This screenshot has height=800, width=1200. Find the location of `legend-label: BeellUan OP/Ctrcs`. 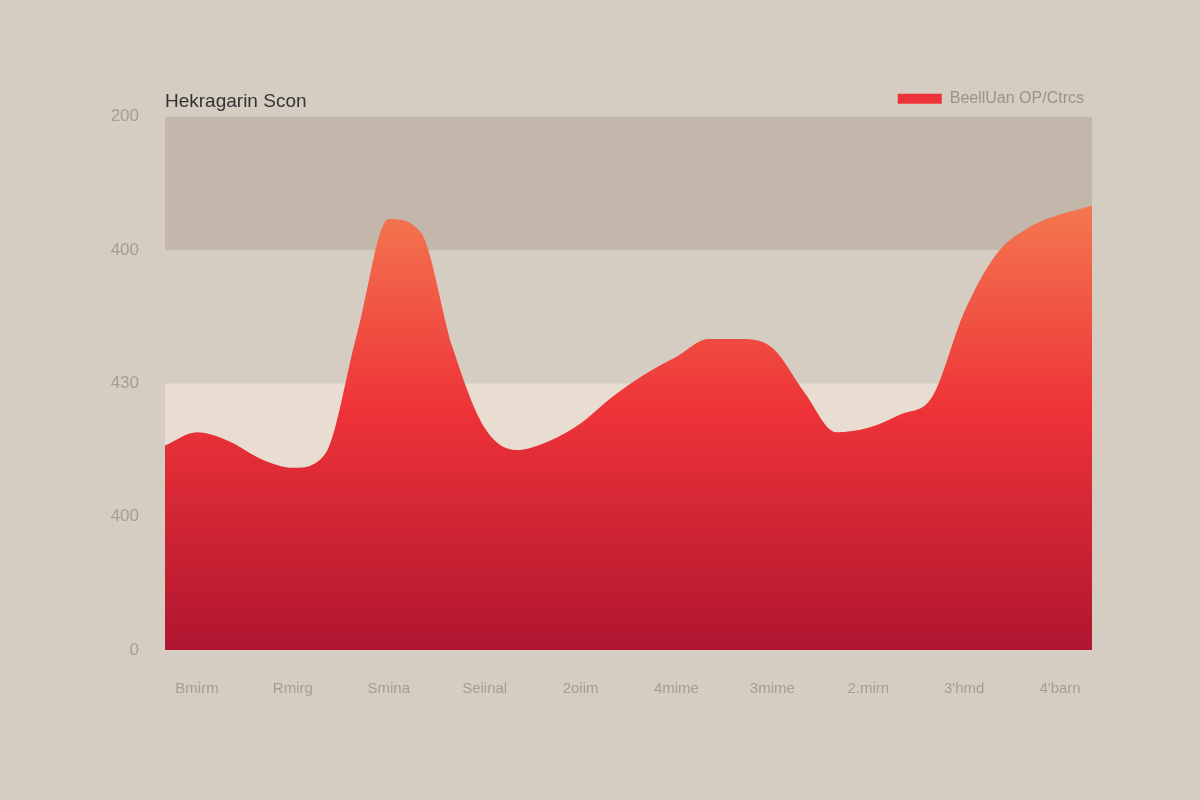

legend-label: BeellUan OP/Ctrcs is located at coordinates (1016, 98).